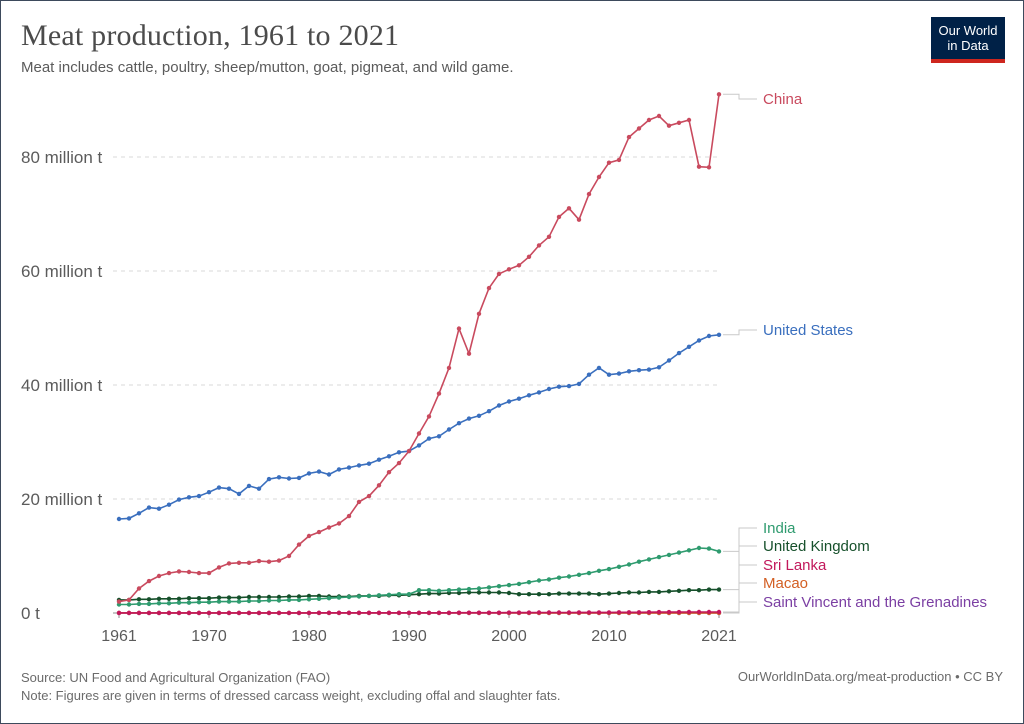 The height and width of the screenshot is (724, 1024). I want to click on owid-logo: Our World in Data, so click(968, 40).